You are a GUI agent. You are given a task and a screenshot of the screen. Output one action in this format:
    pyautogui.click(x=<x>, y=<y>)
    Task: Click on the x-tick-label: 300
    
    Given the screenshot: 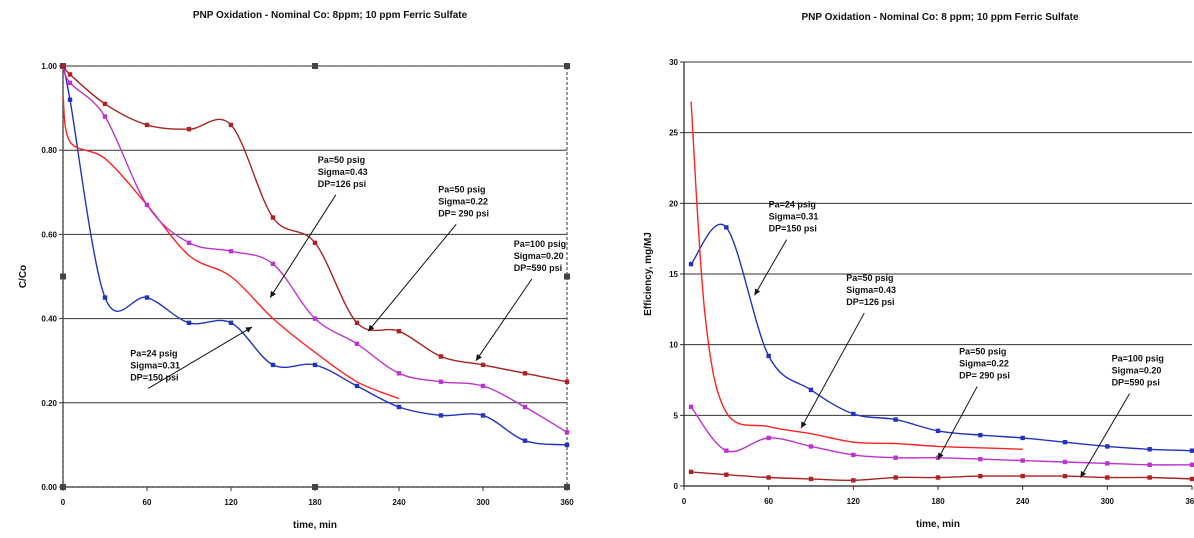 What is the action you would take?
    pyautogui.click(x=1108, y=501)
    